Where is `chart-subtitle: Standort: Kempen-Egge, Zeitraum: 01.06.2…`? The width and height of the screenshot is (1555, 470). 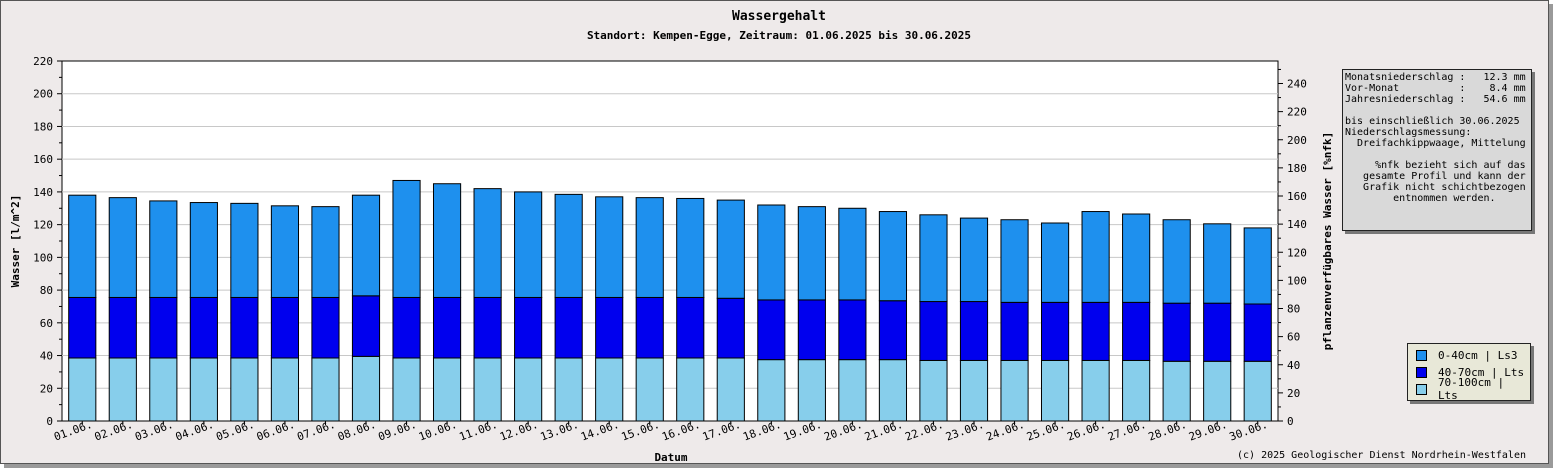 chart-subtitle: Standort: Kempen-Egge, Zeitraum: 01.06.2… is located at coordinates (779, 35).